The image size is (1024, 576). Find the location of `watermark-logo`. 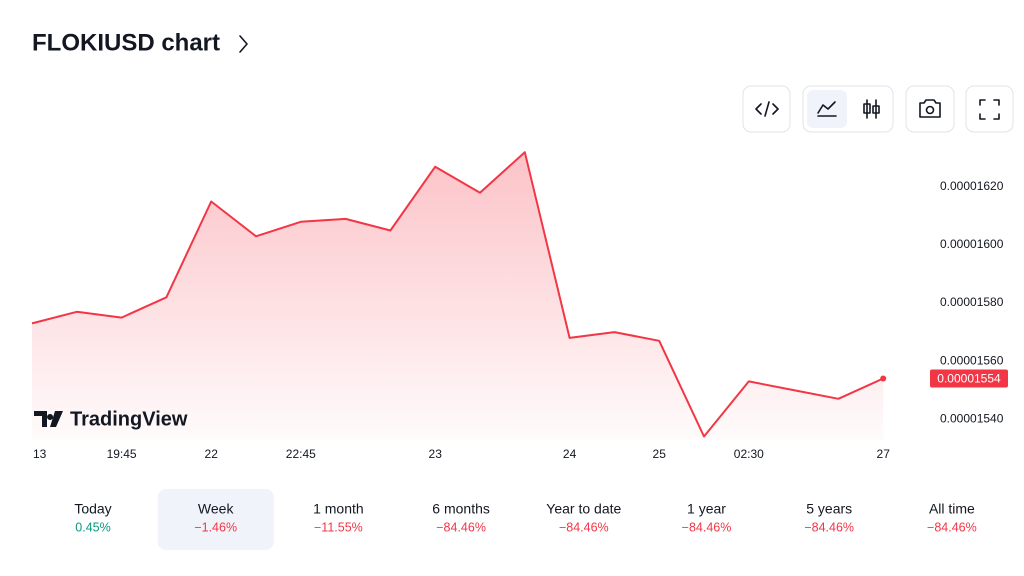

watermark-logo is located at coordinates (48, 419).